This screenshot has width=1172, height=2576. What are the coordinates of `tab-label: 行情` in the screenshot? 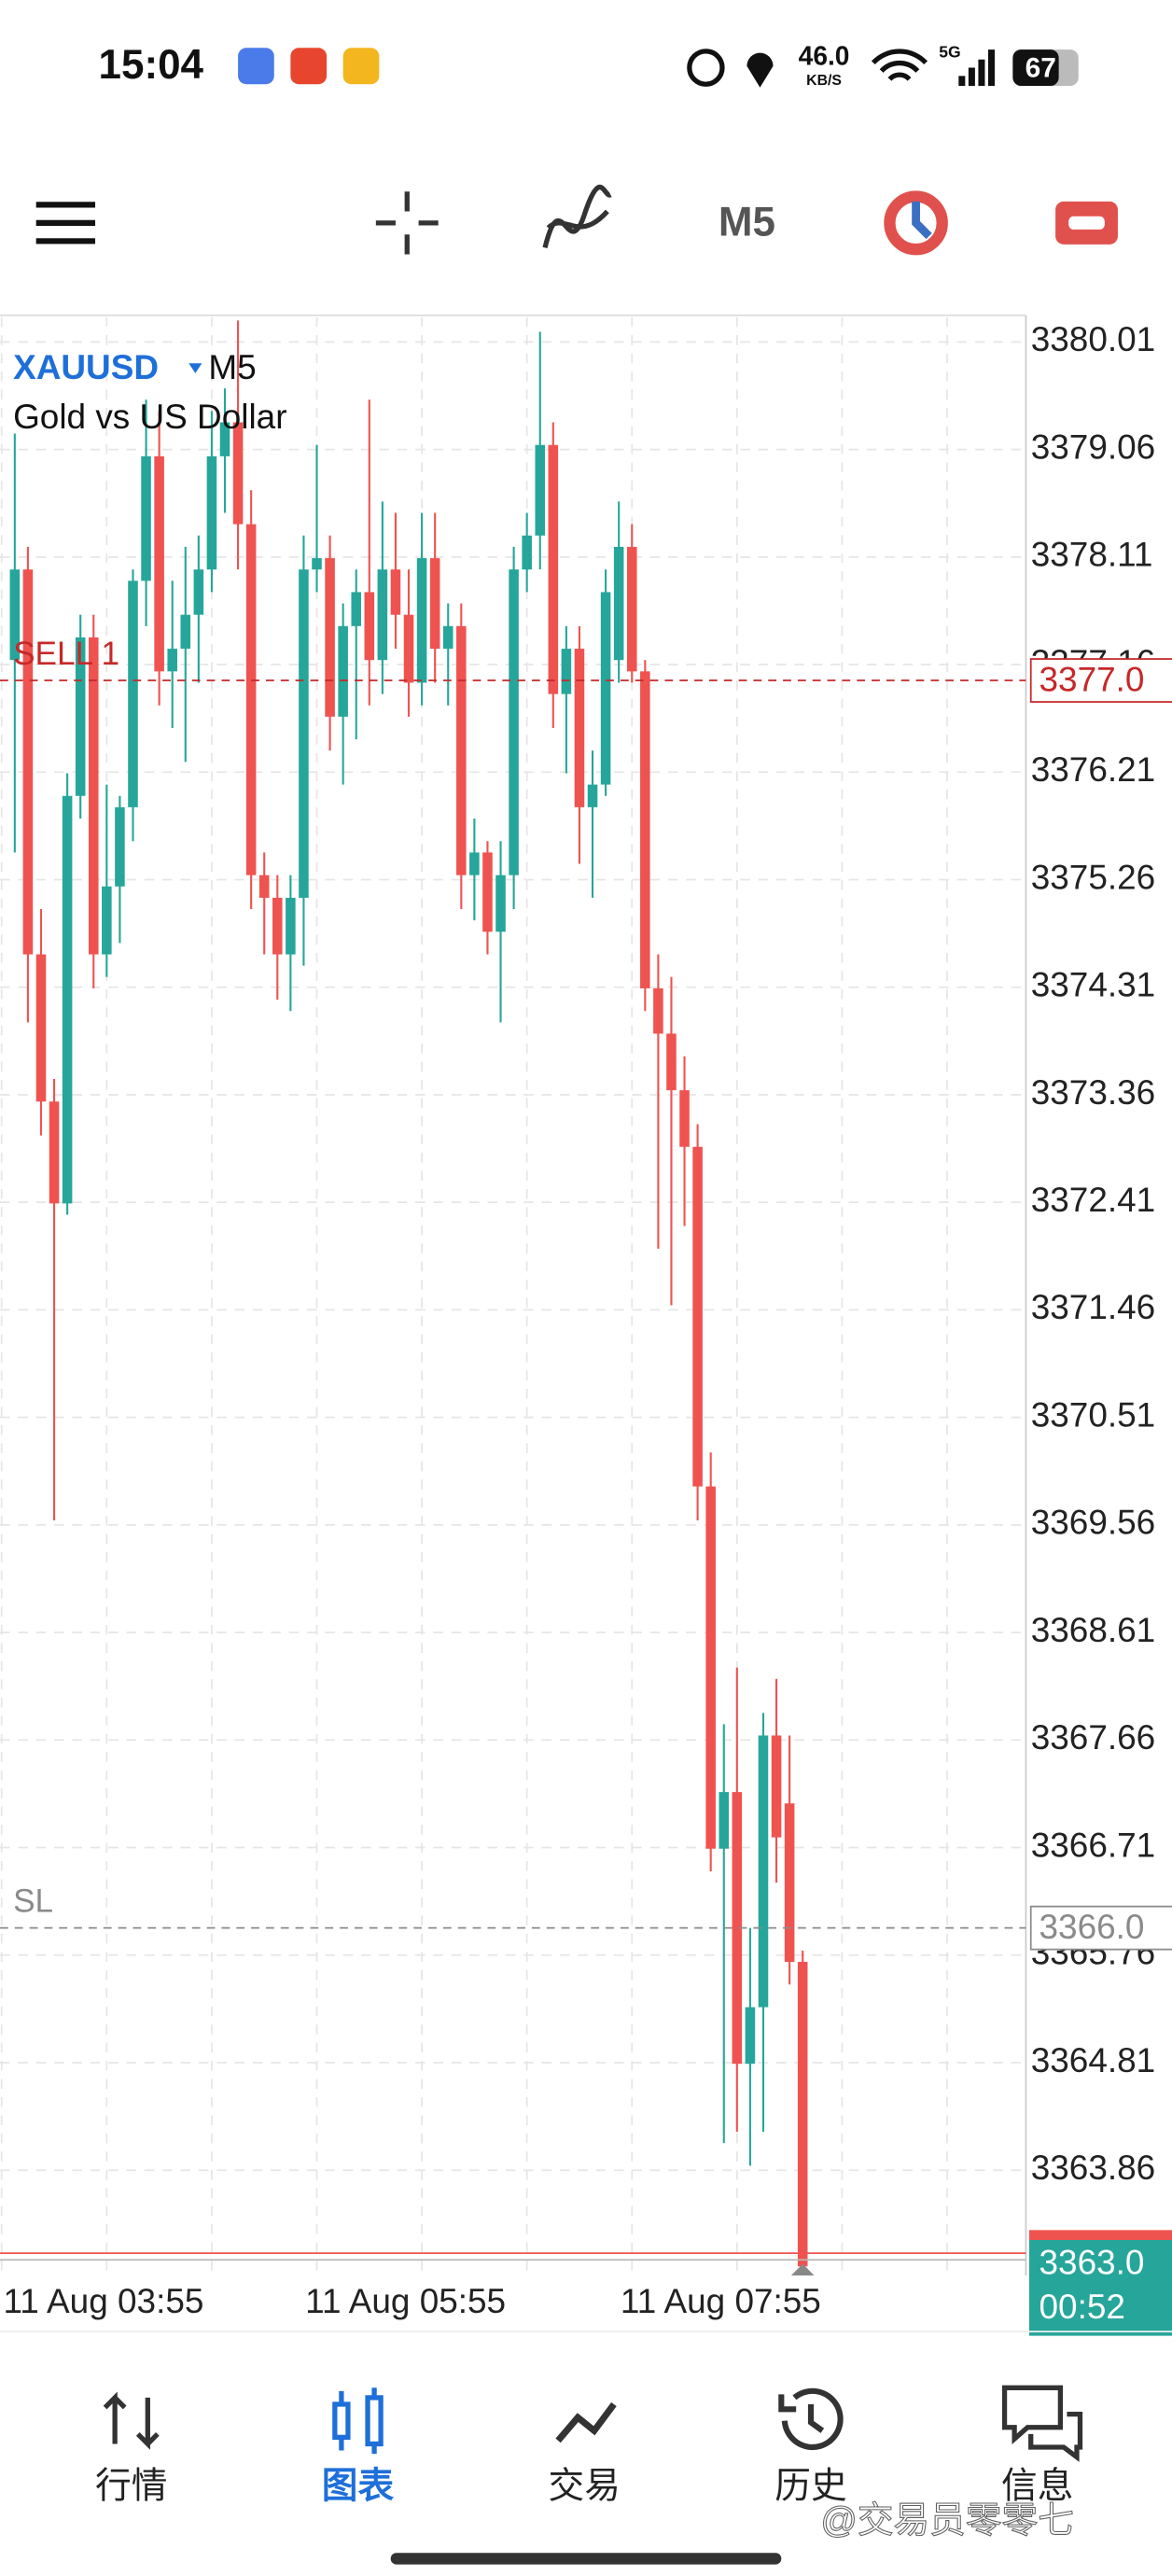 It's located at (131, 2486).